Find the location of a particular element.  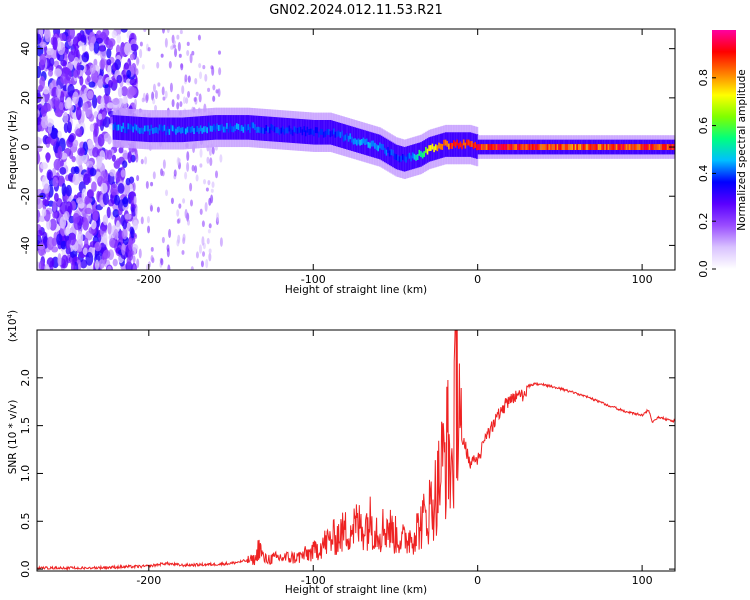

colorbar-tick-label: 0.8 is located at coordinates (703, 78).